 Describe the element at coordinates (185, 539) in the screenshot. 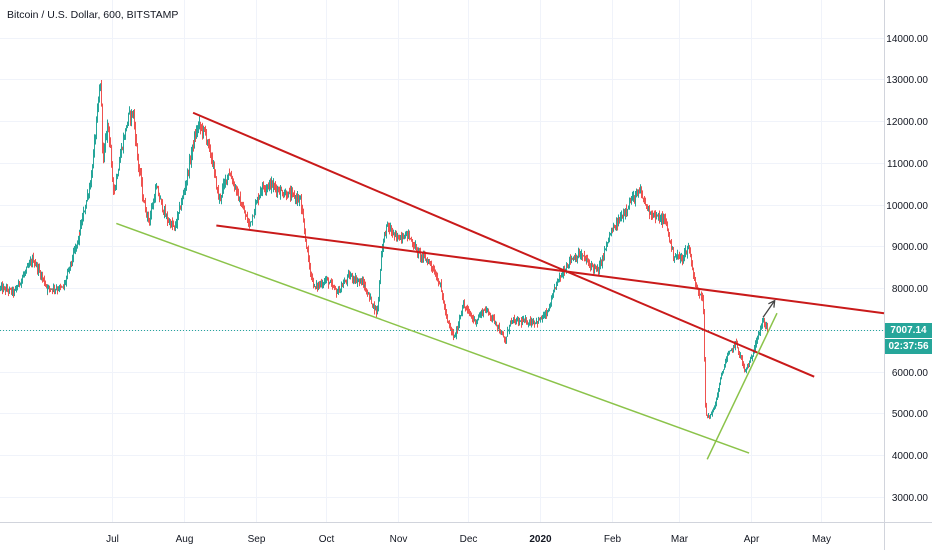

I see `x-tick-label: Aug` at that location.